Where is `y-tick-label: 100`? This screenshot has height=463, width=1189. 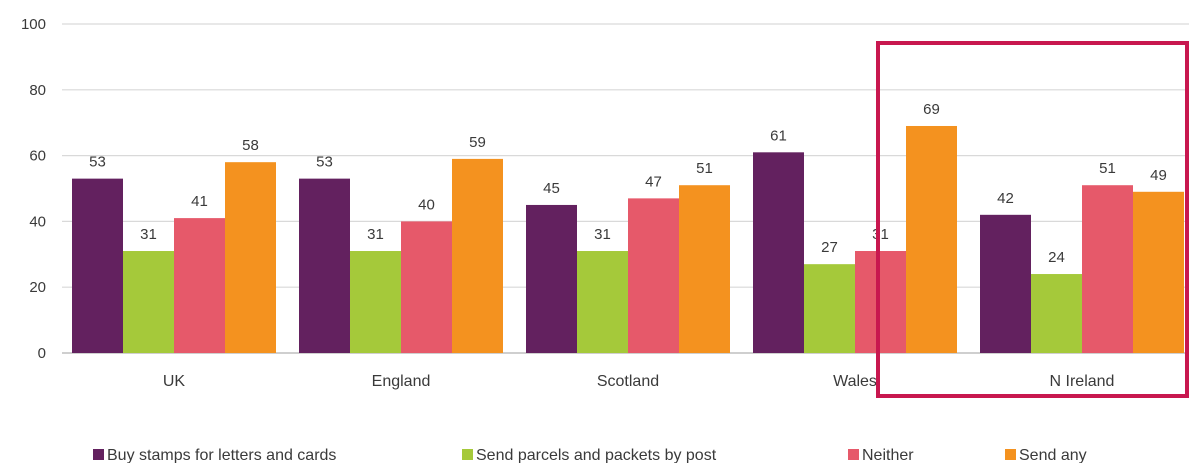
y-tick-label: 100 is located at coordinates (33, 24).